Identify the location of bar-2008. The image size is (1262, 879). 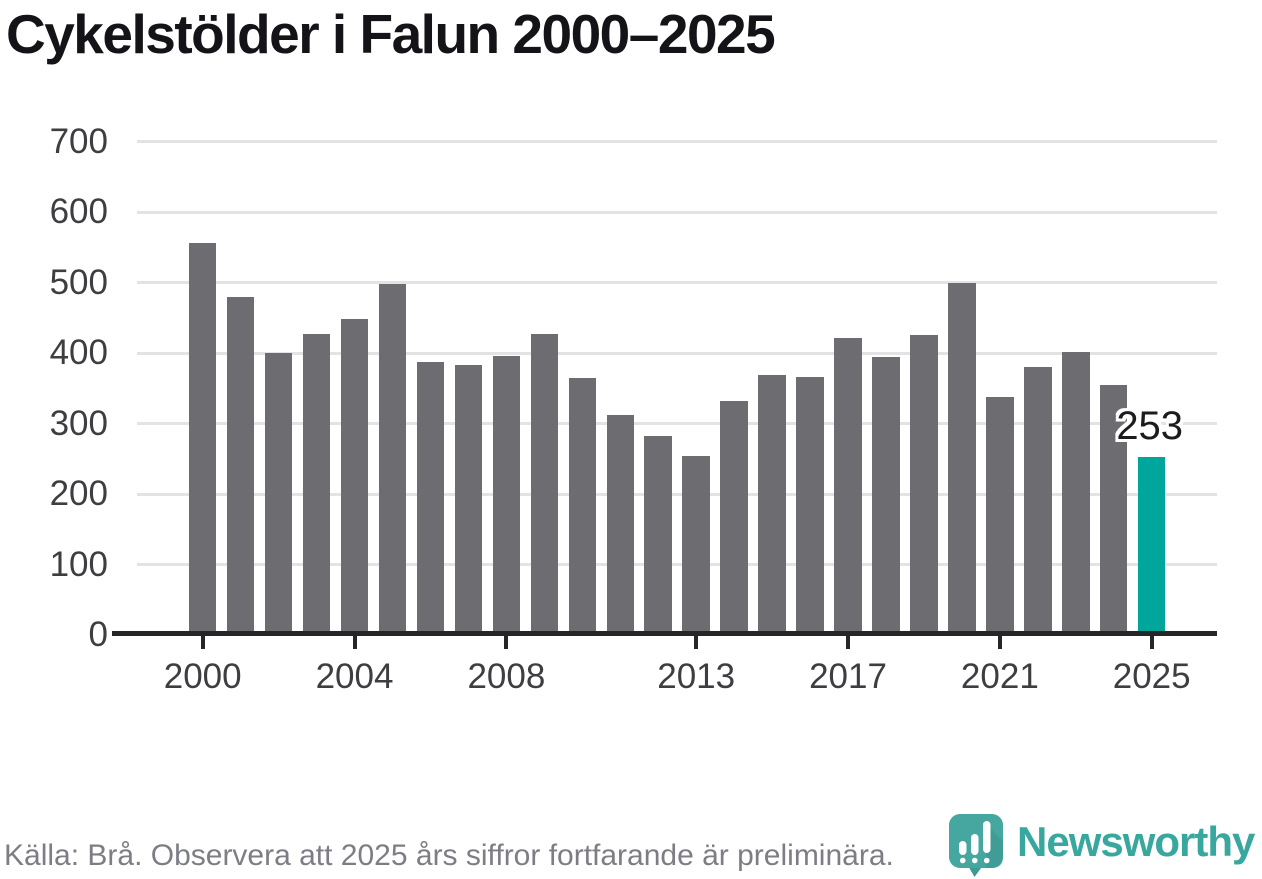
(506, 495).